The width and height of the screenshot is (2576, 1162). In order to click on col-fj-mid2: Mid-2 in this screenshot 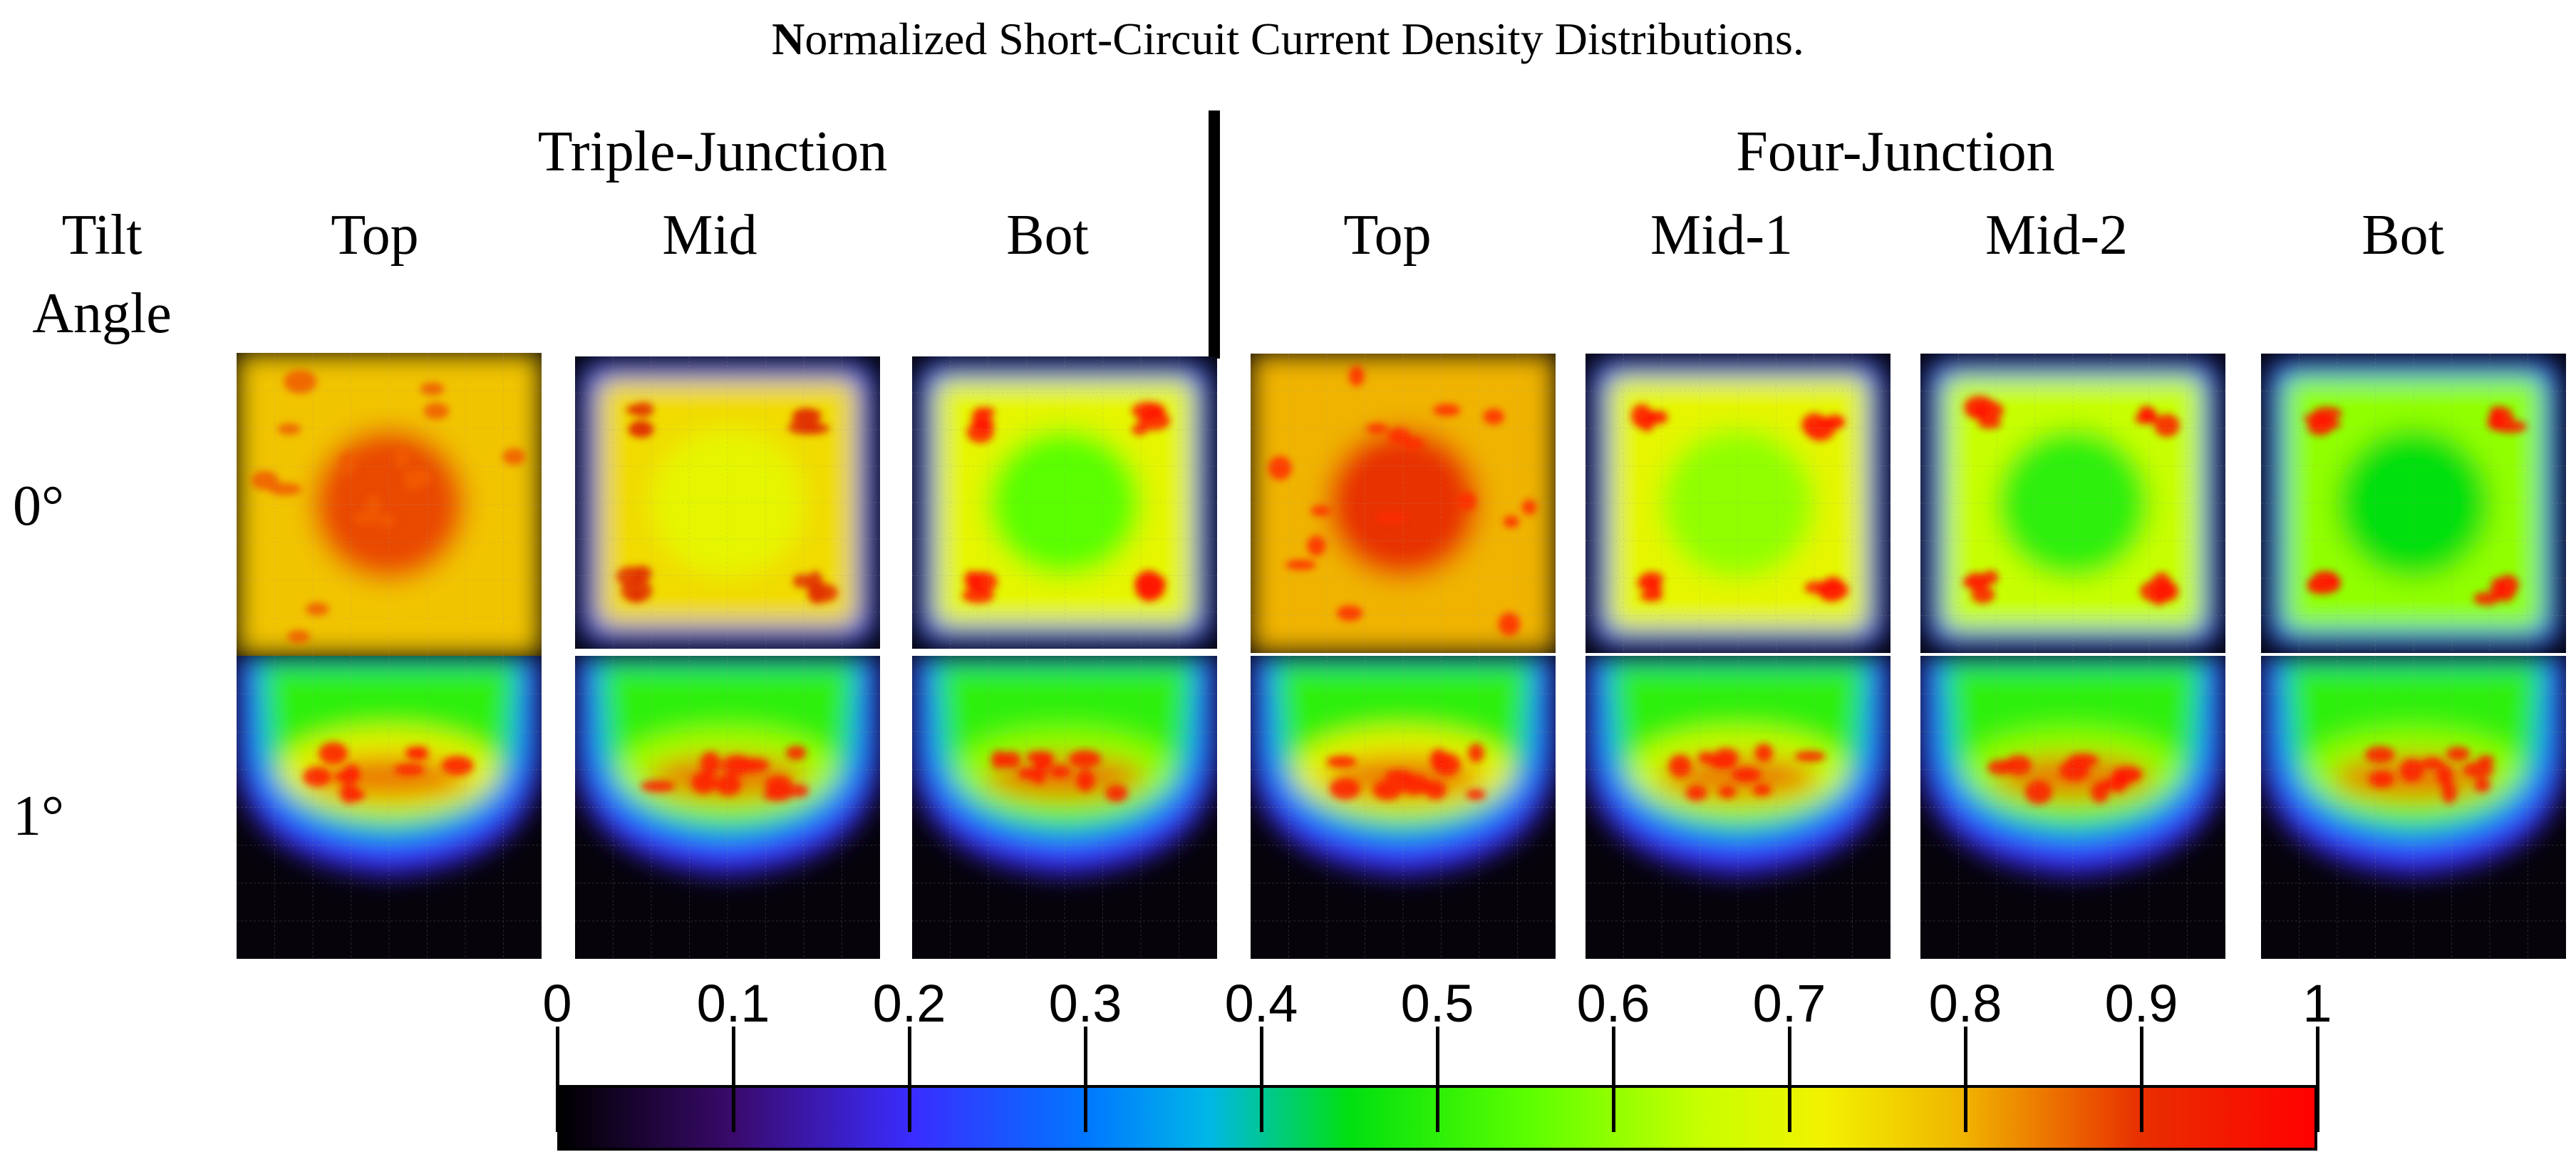, I will do `click(2057, 235)`.